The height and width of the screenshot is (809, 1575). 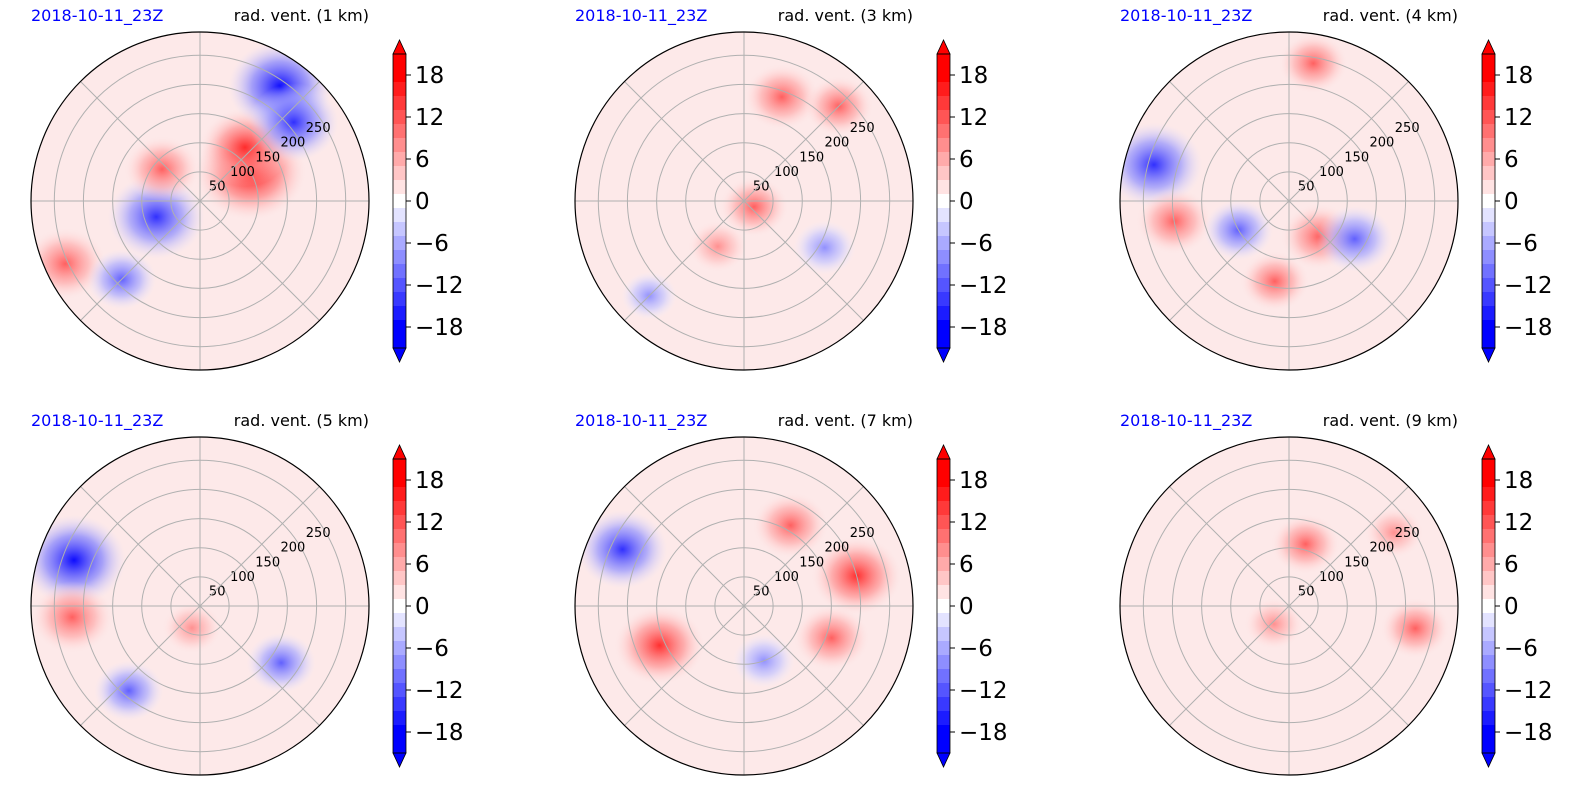 I want to click on range-ring-label: 200, so click(x=836, y=143).